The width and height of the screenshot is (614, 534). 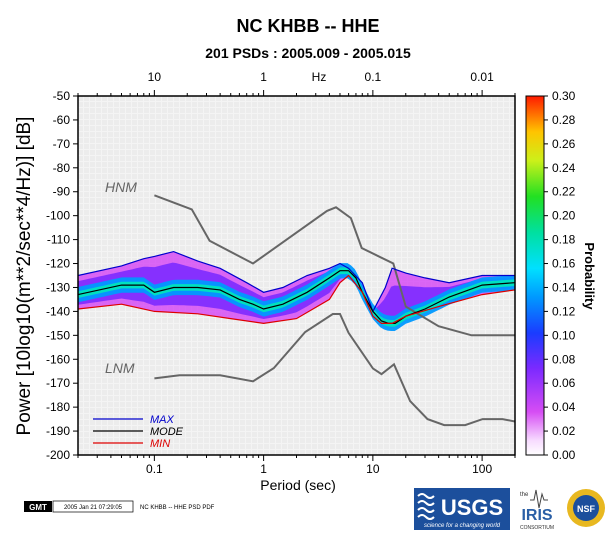 I want to click on y-tick-label: -140, so click(x=58, y=311).